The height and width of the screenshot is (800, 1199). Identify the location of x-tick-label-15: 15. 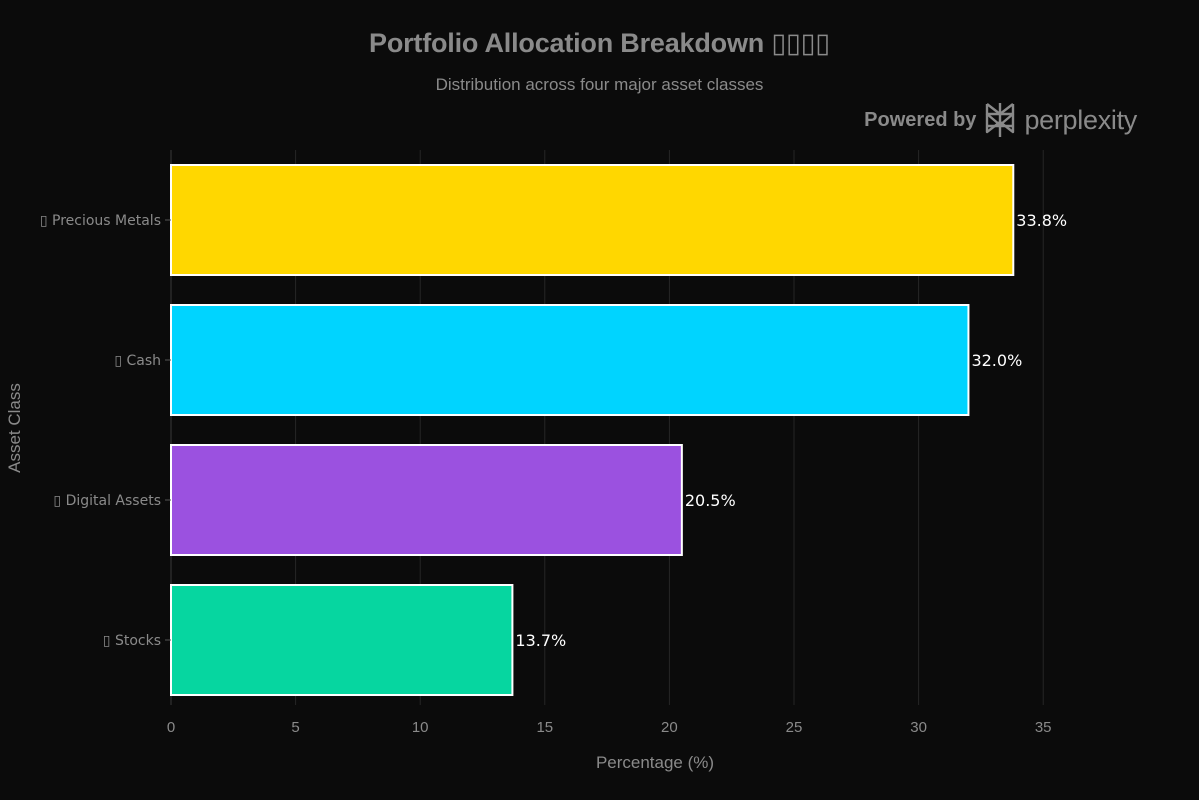
(544, 727).